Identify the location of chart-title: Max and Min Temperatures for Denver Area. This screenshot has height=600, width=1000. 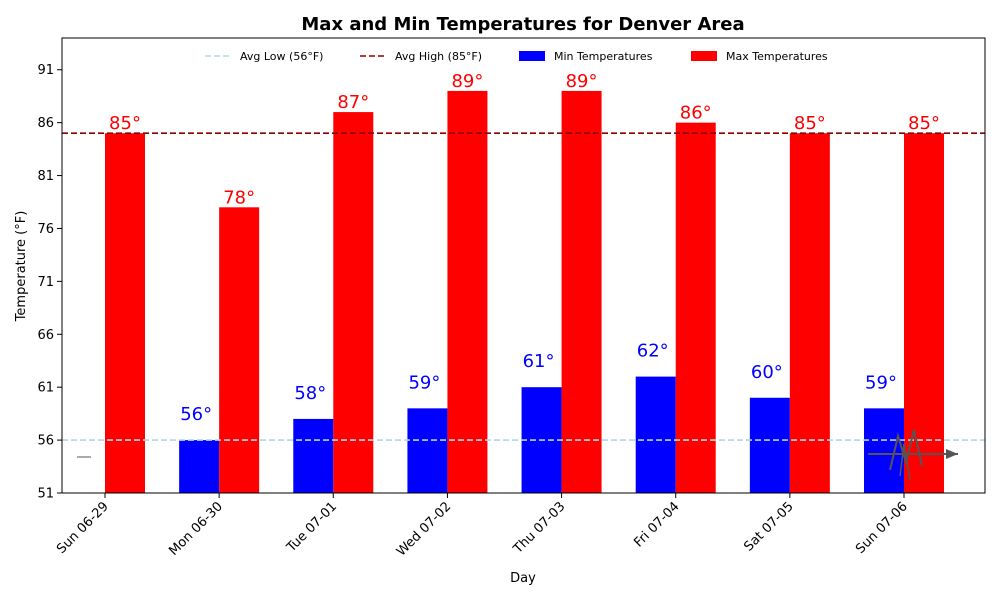
(522, 24).